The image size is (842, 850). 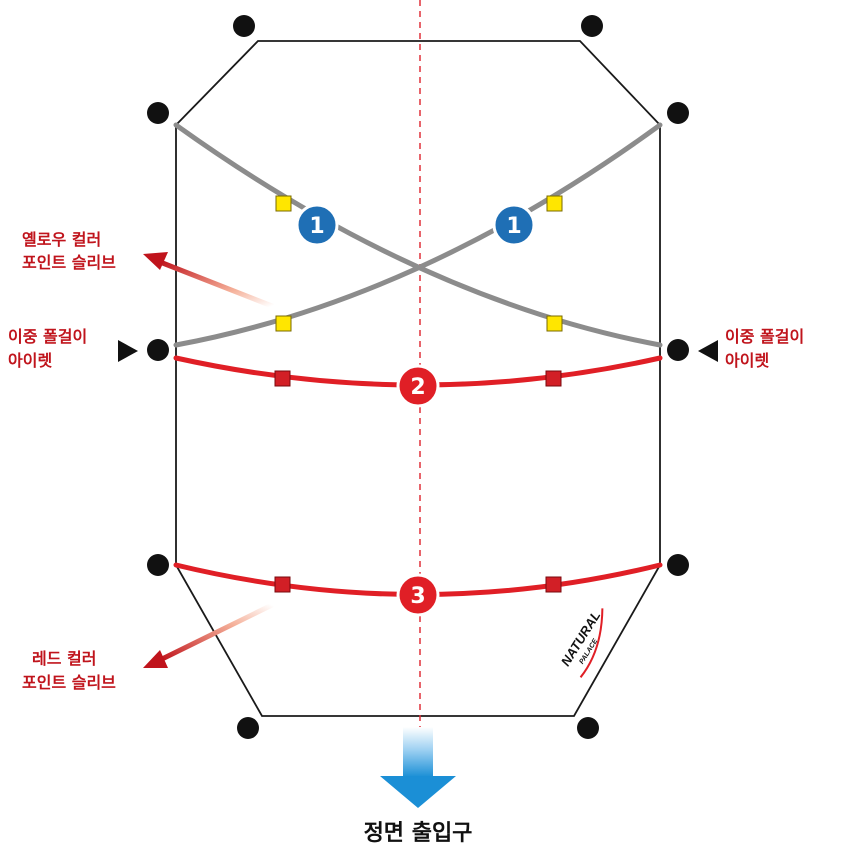 I want to click on yellow-clips, so click(x=419, y=263).